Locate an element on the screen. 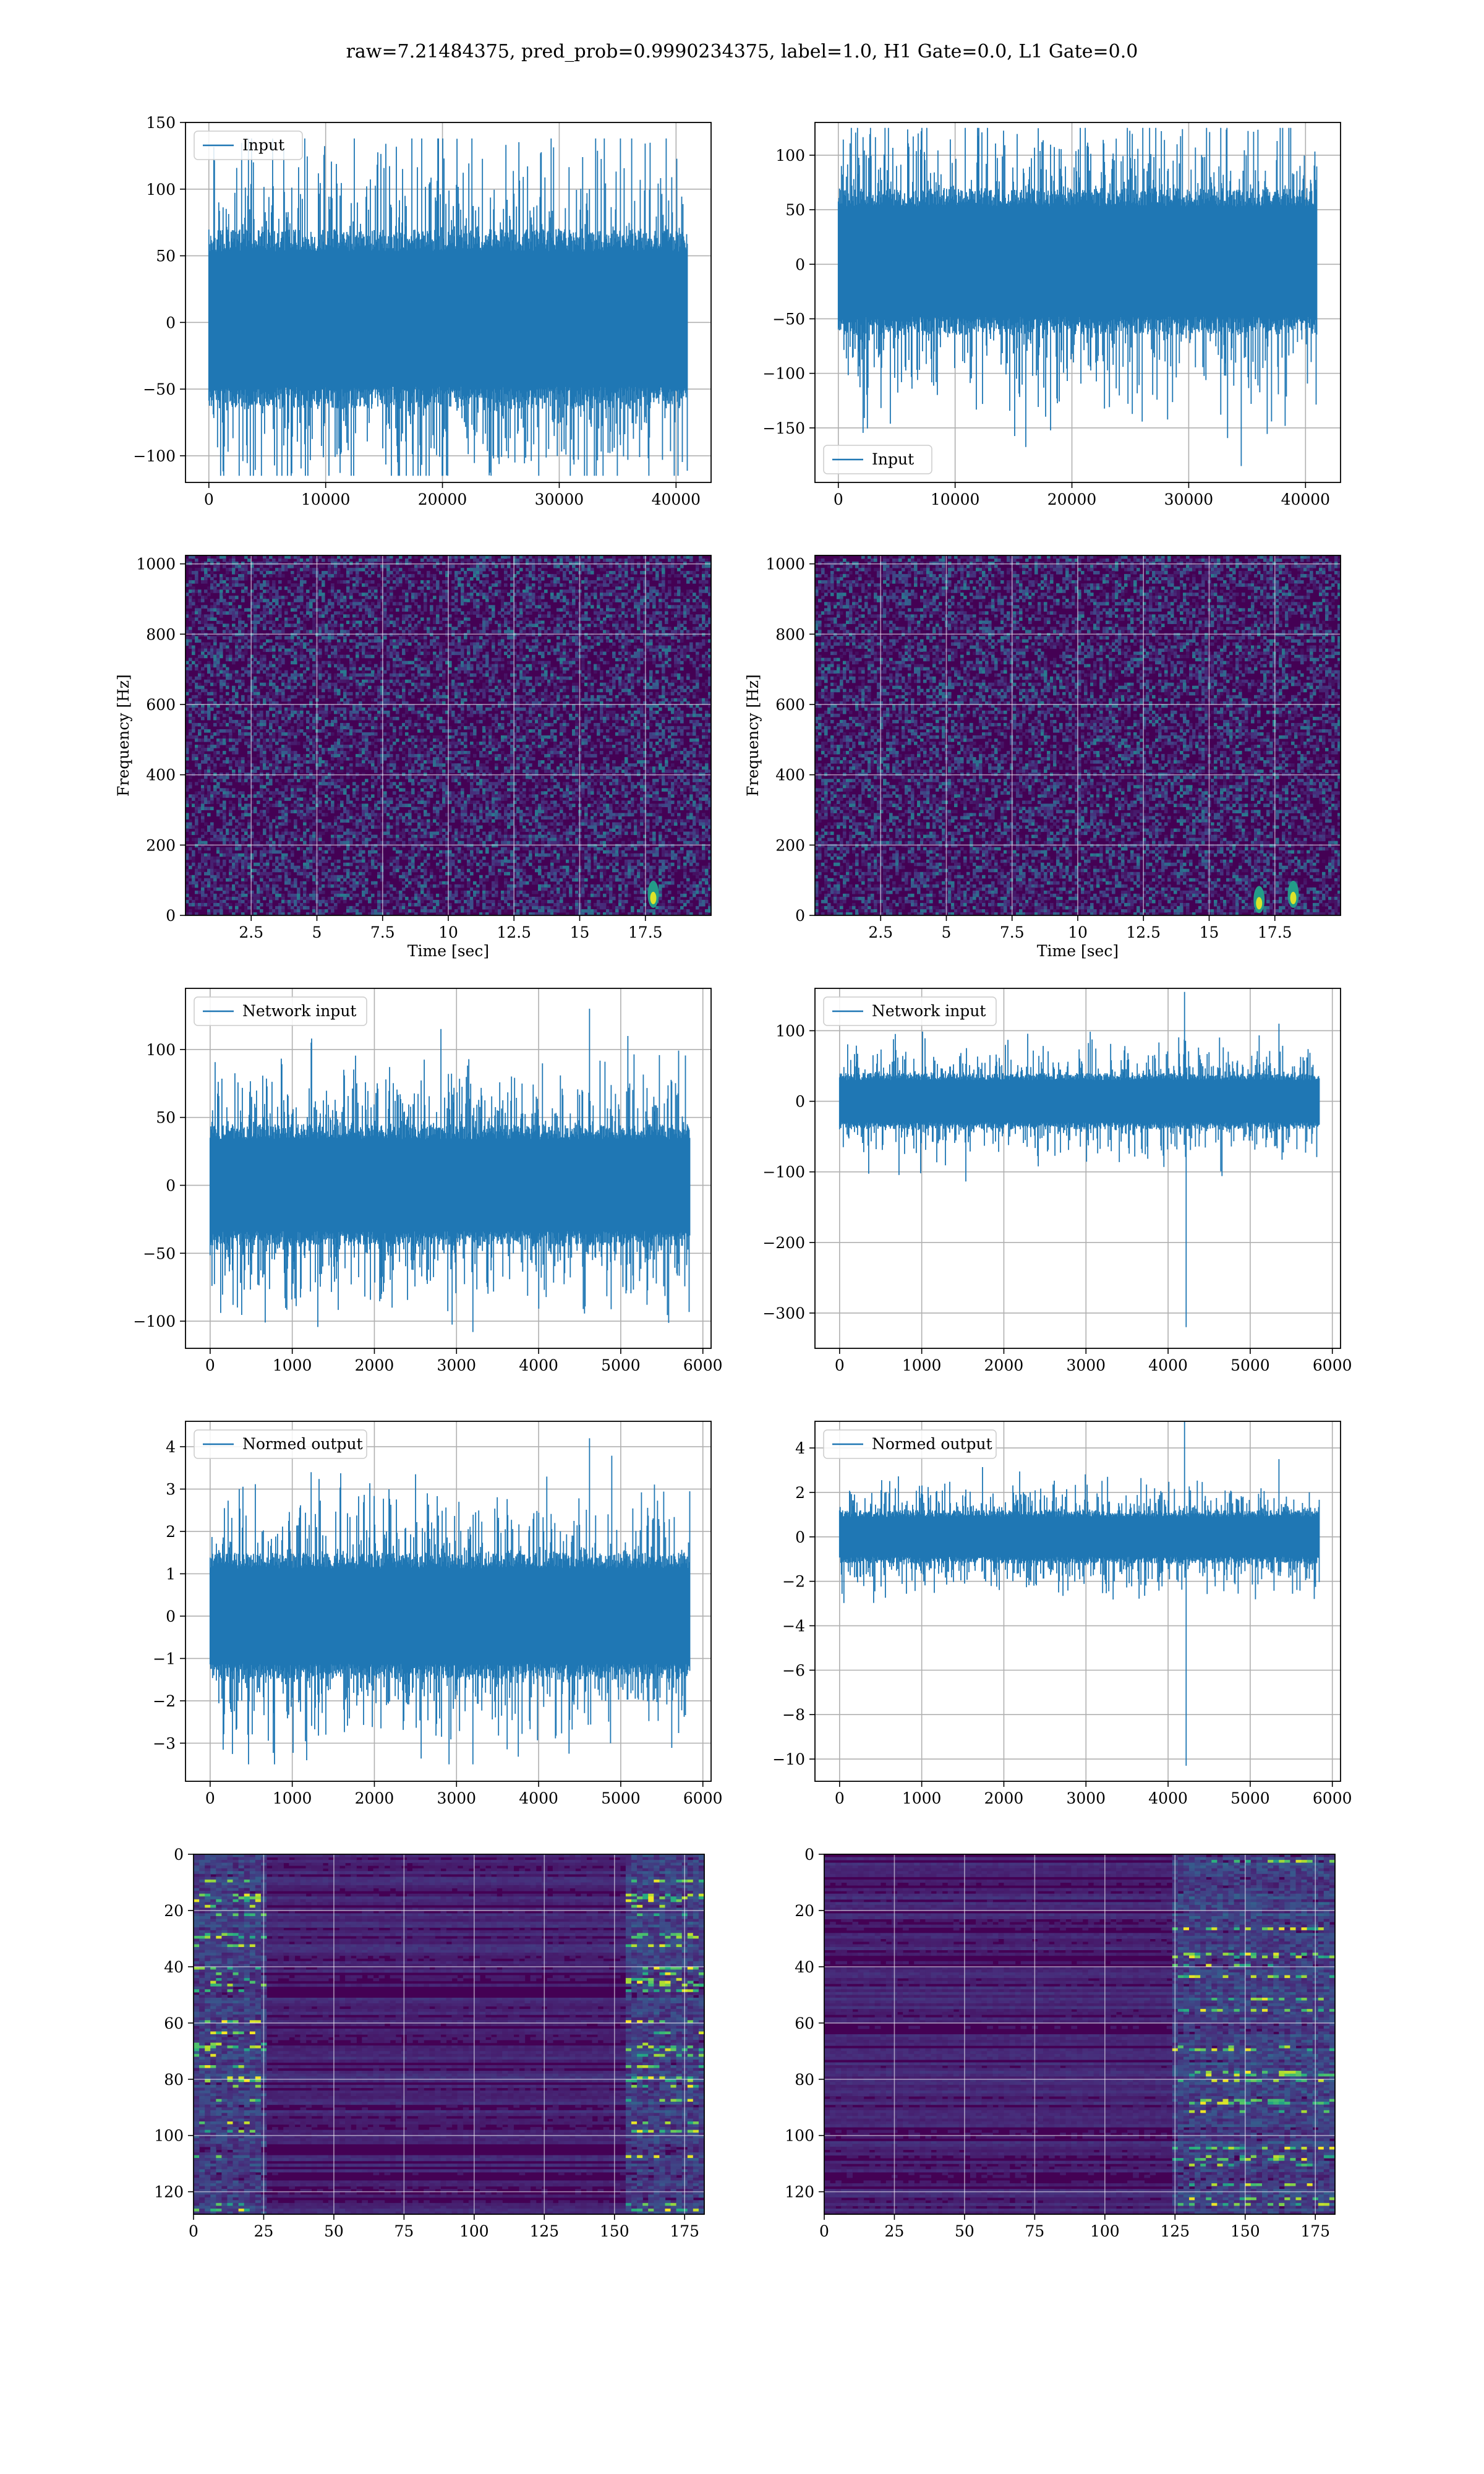 The height and width of the screenshot is (2474, 1484). x-tick-label: 15 is located at coordinates (580, 932).